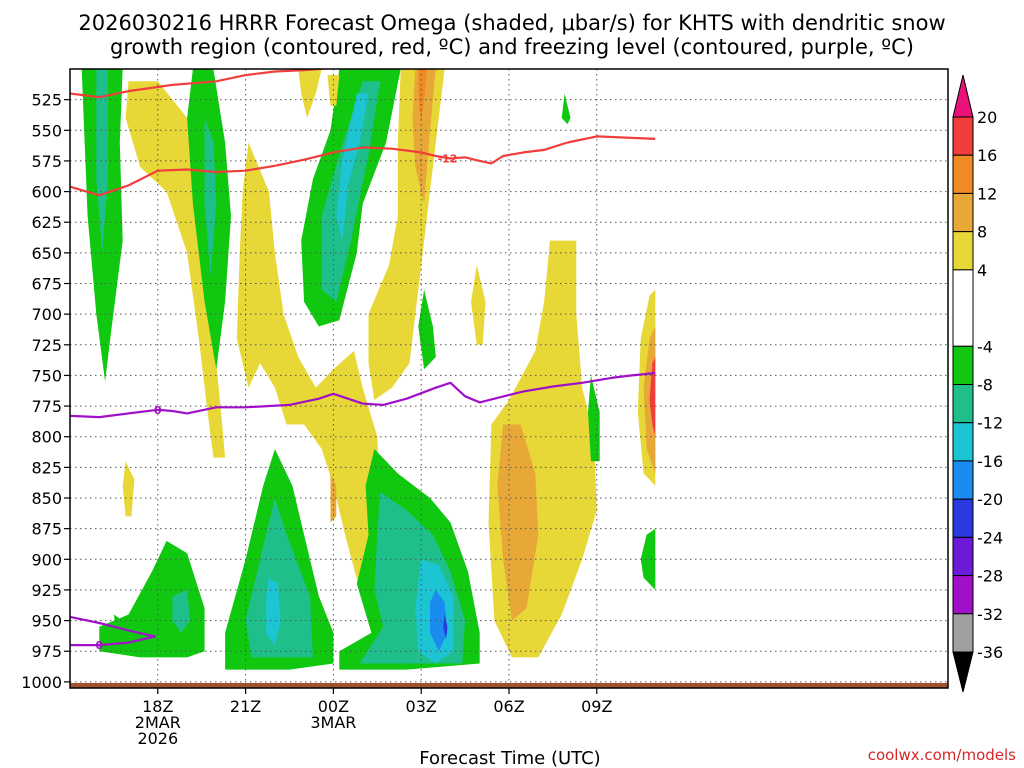 This screenshot has height=768, width=1024. What do you see at coordinates (423, 97) in the screenshot?
I see `omega-orange2-03z` at bounding box center [423, 97].